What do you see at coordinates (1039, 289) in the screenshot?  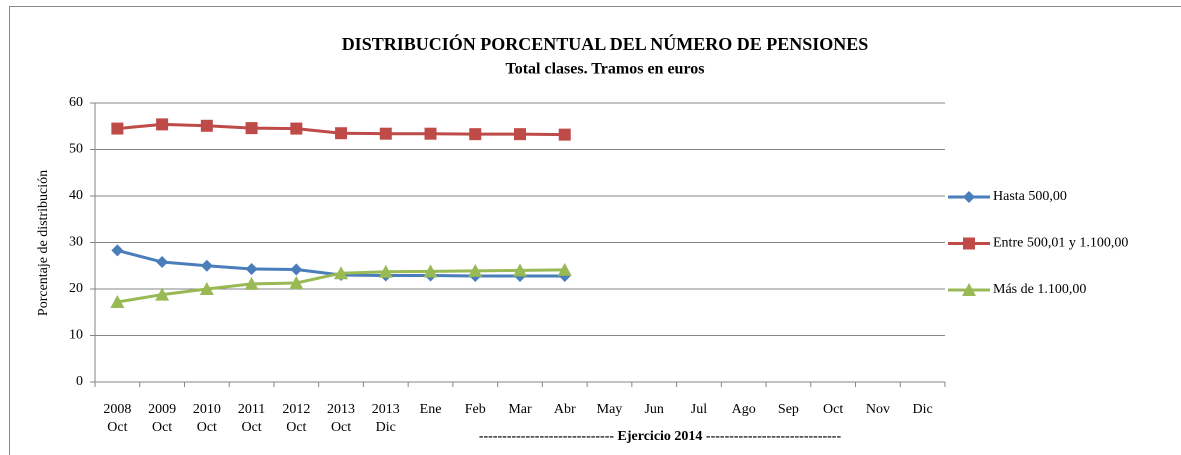 I see `legend-label: Más de 1.100,00` at bounding box center [1039, 289].